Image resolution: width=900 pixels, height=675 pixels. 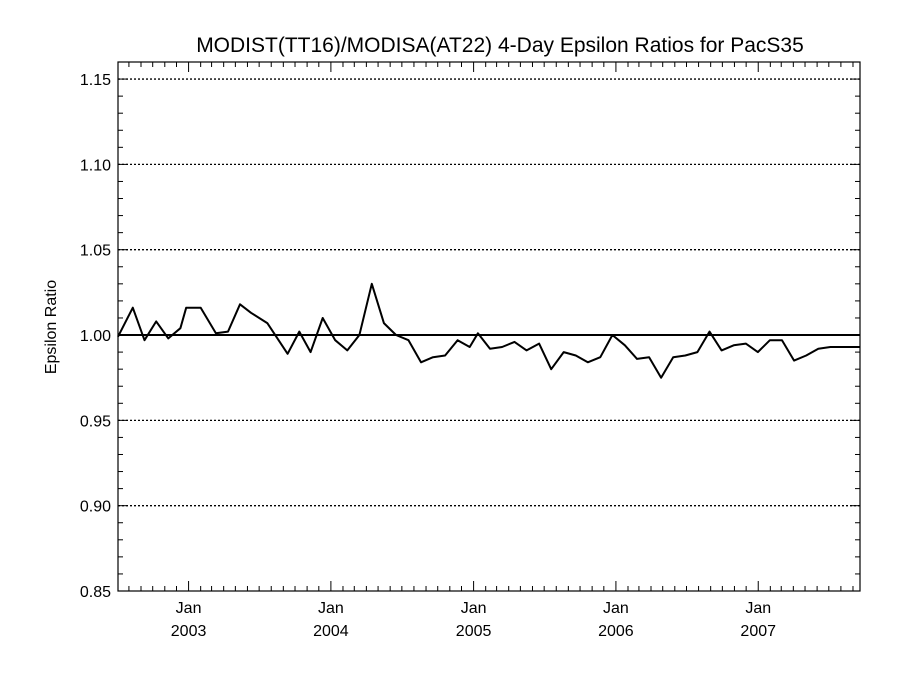 What do you see at coordinates (474, 631) in the screenshot?
I see `x-tick-label-year: 2005` at bounding box center [474, 631].